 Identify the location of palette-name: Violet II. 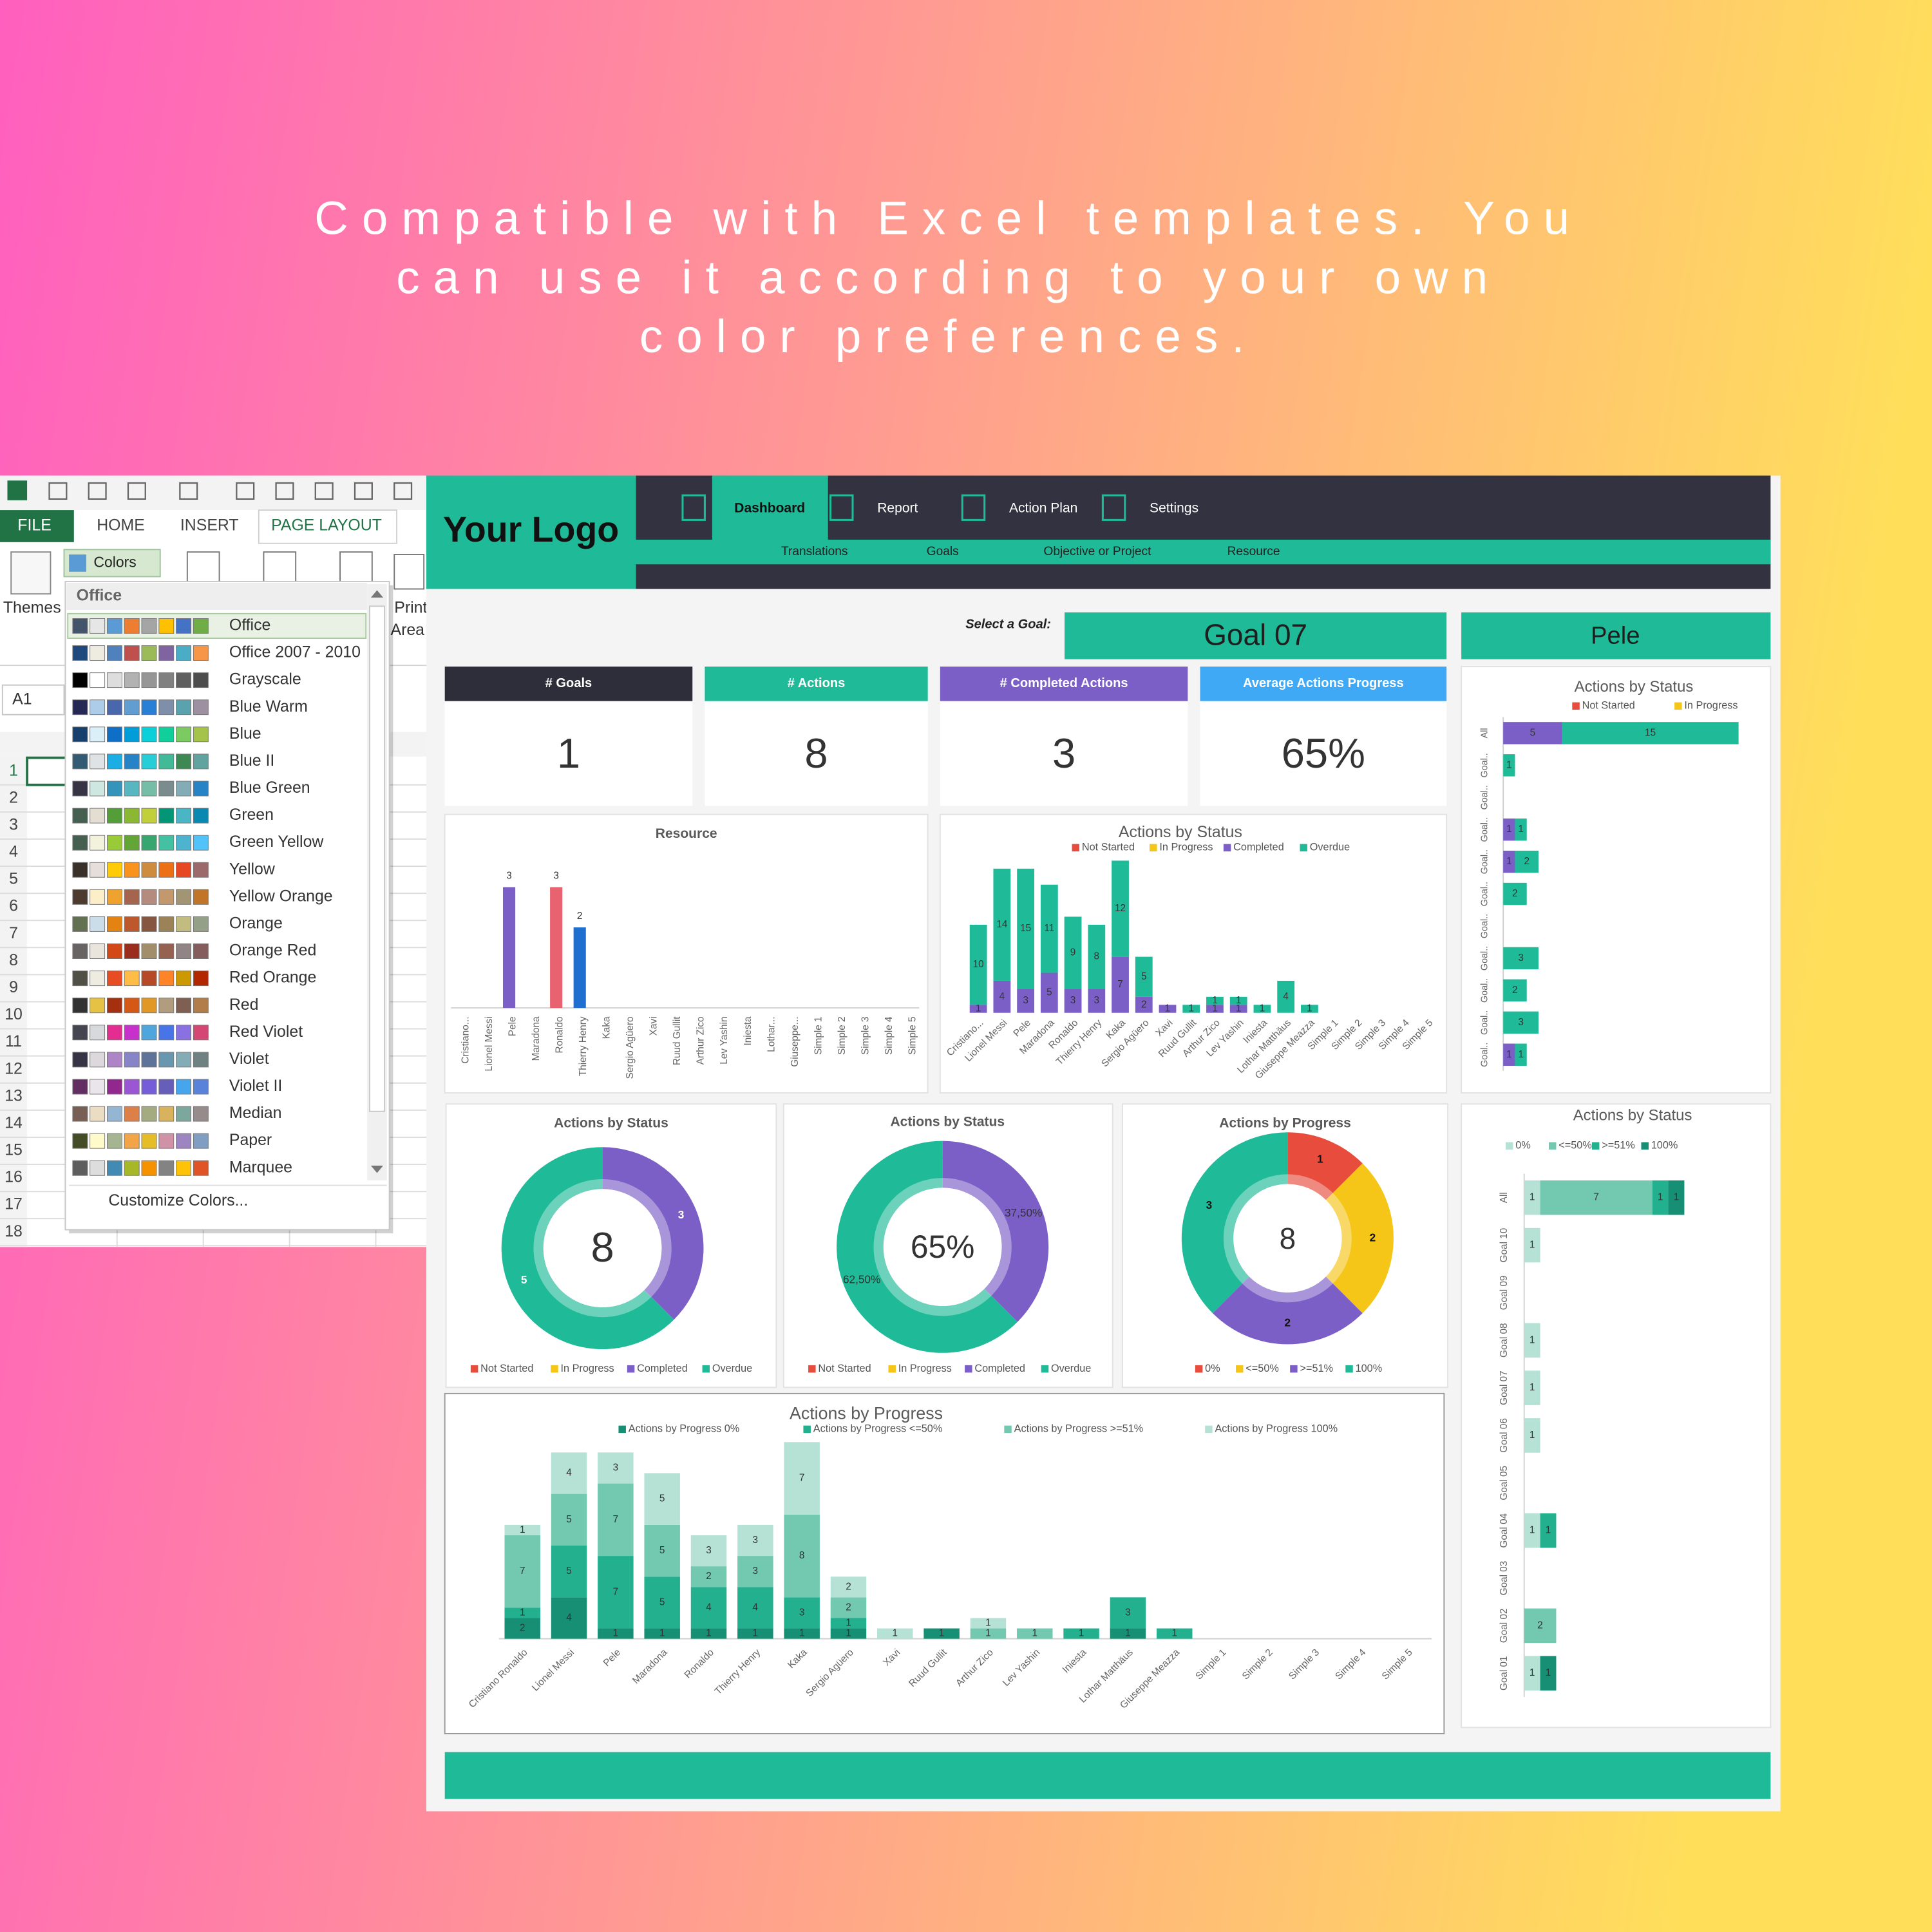
(256, 1086).